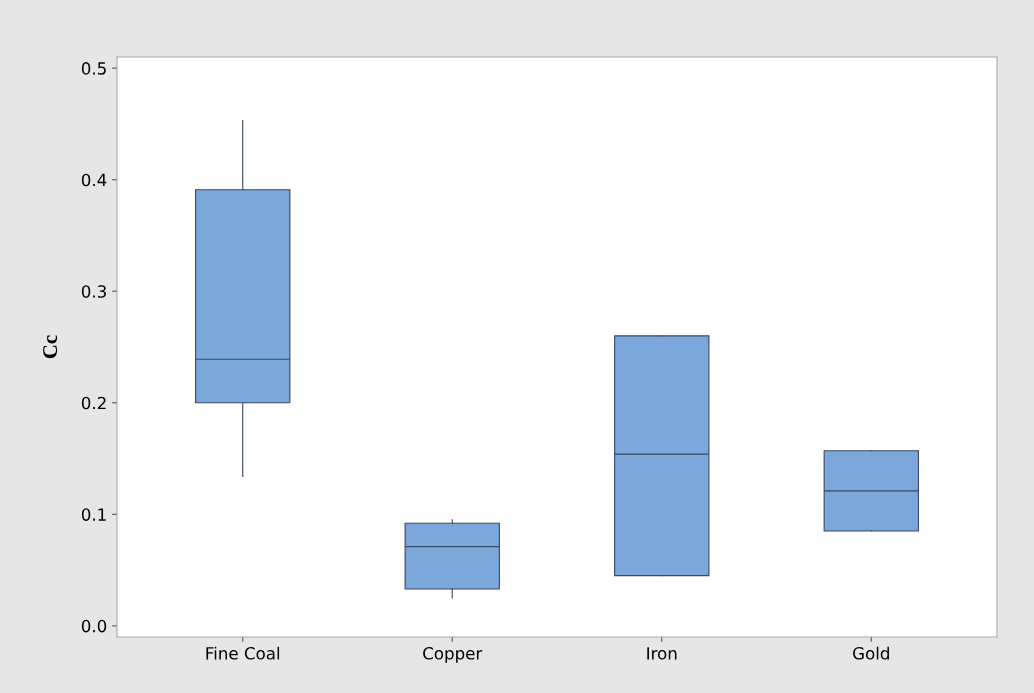 This screenshot has height=693, width=1034. Describe the element at coordinates (453, 655) in the screenshot. I see `x-tick-label: Copper` at that location.